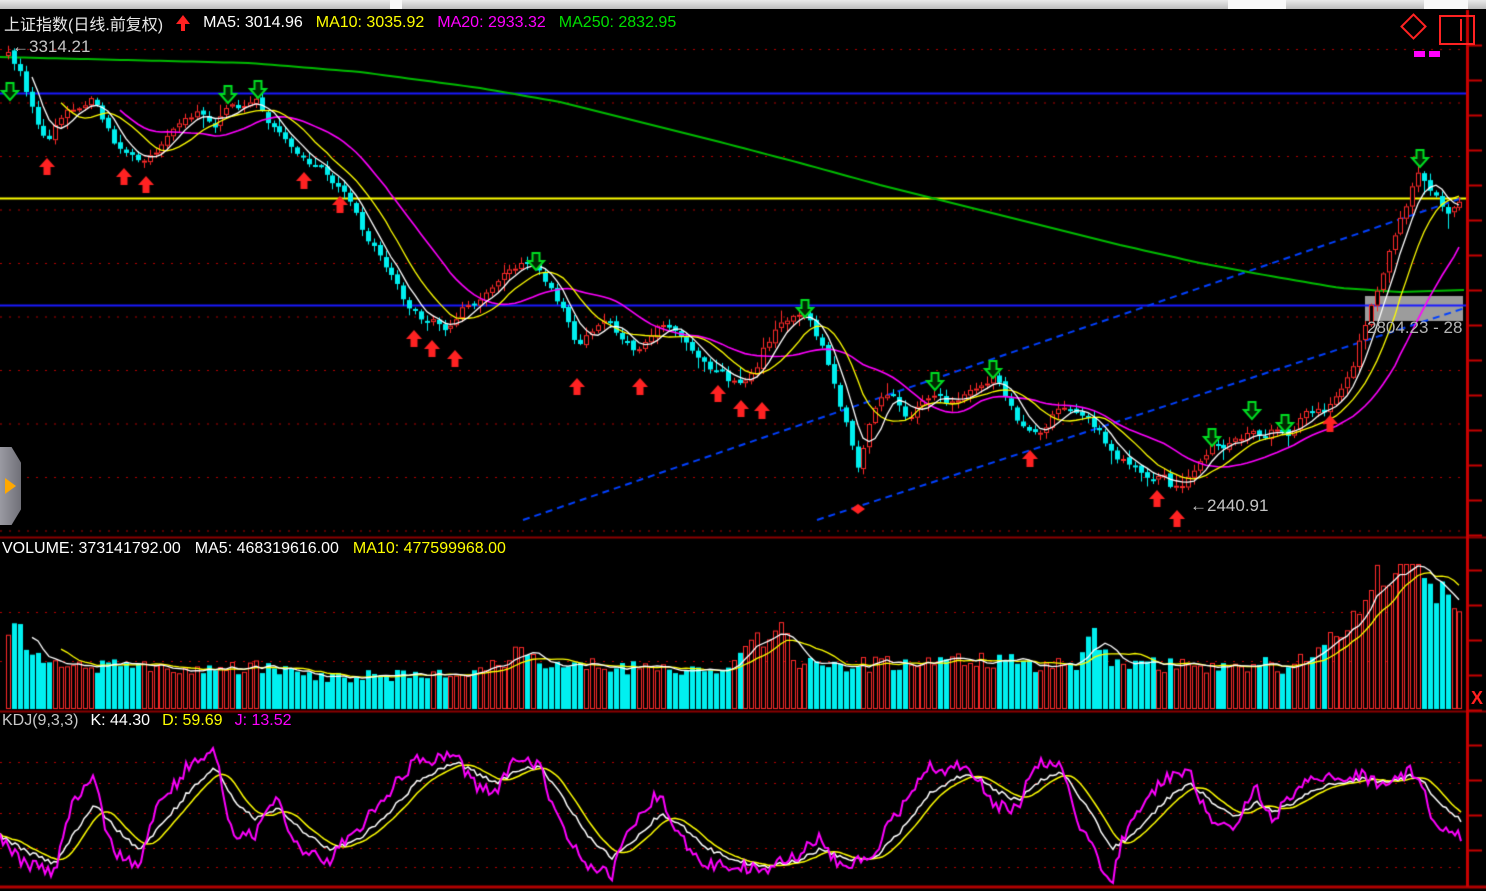 Image resolution: width=1486 pixels, height=891 pixels. Describe the element at coordinates (370, 22) in the screenshot. I see `ma10-value: MA10: 3035.92` at that location.